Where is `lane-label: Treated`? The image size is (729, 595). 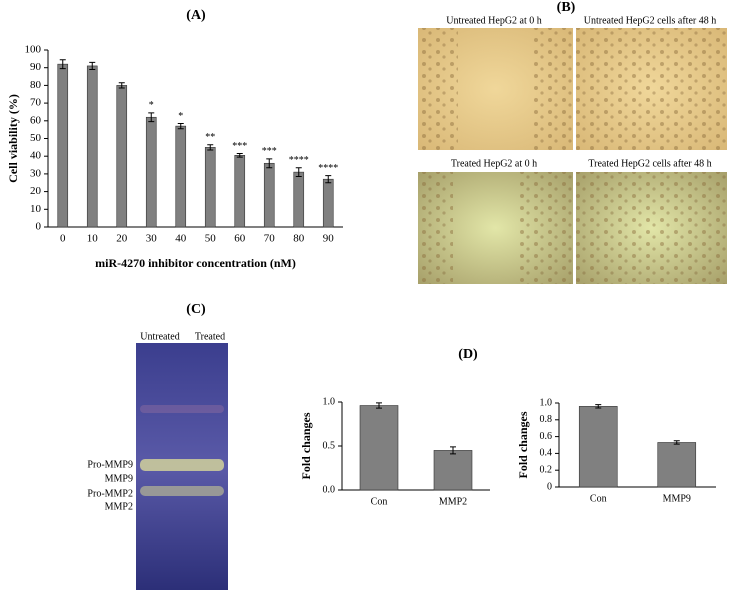 lane-label: Treated is located at coordinates (210, 336).